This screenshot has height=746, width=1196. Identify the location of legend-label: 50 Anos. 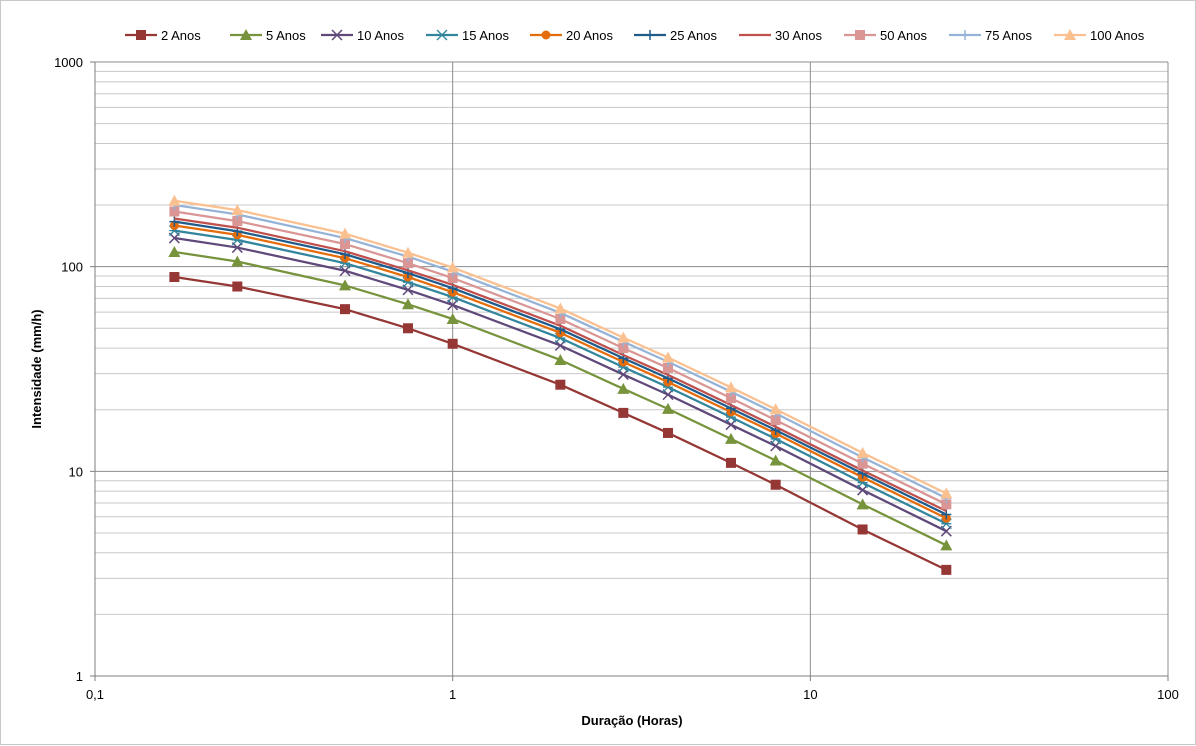
(903, 35).